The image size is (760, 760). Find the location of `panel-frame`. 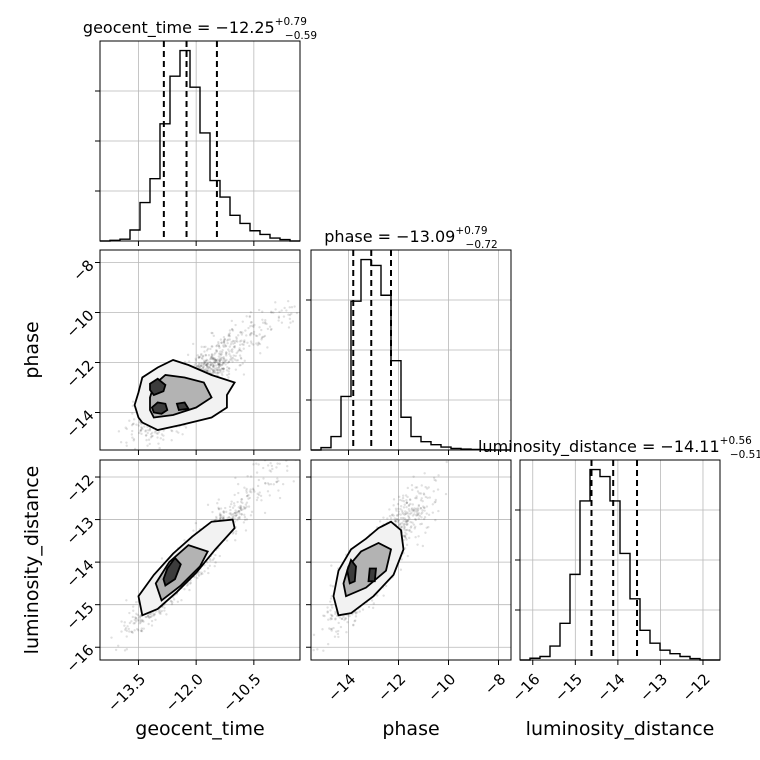

panel-frame is located at coordinates (200, 560).